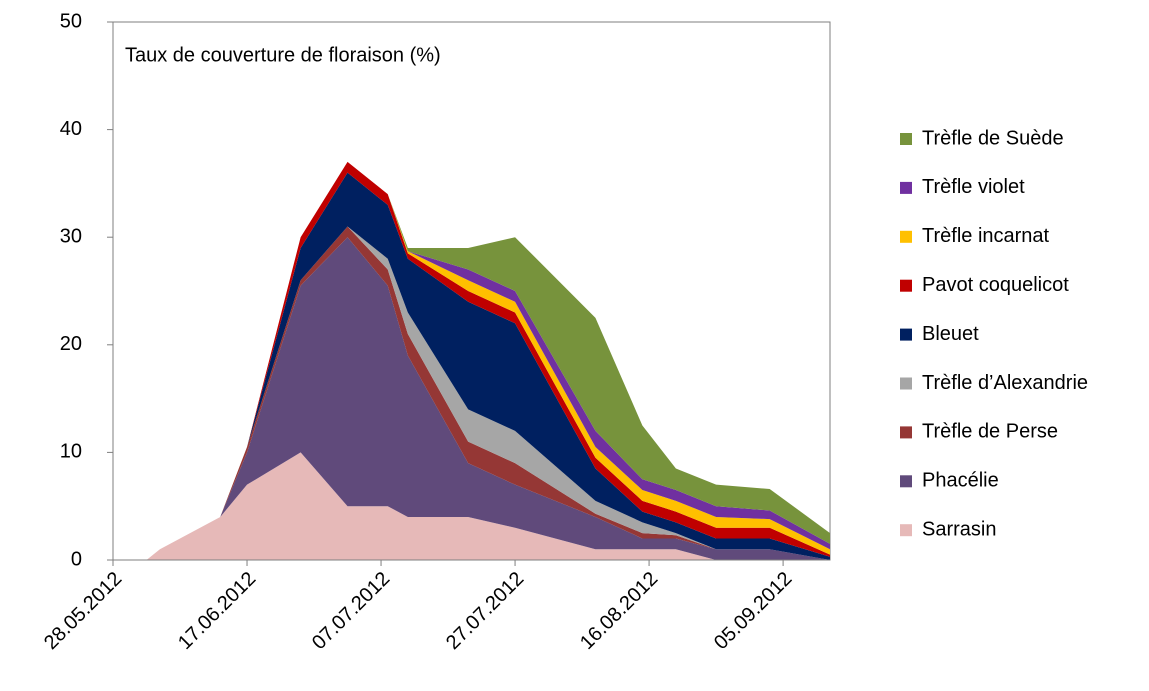  Describe the element at coordinates (485, 611) in the screenshot. I see `x-tick-label: 27.07.2012` at that location.